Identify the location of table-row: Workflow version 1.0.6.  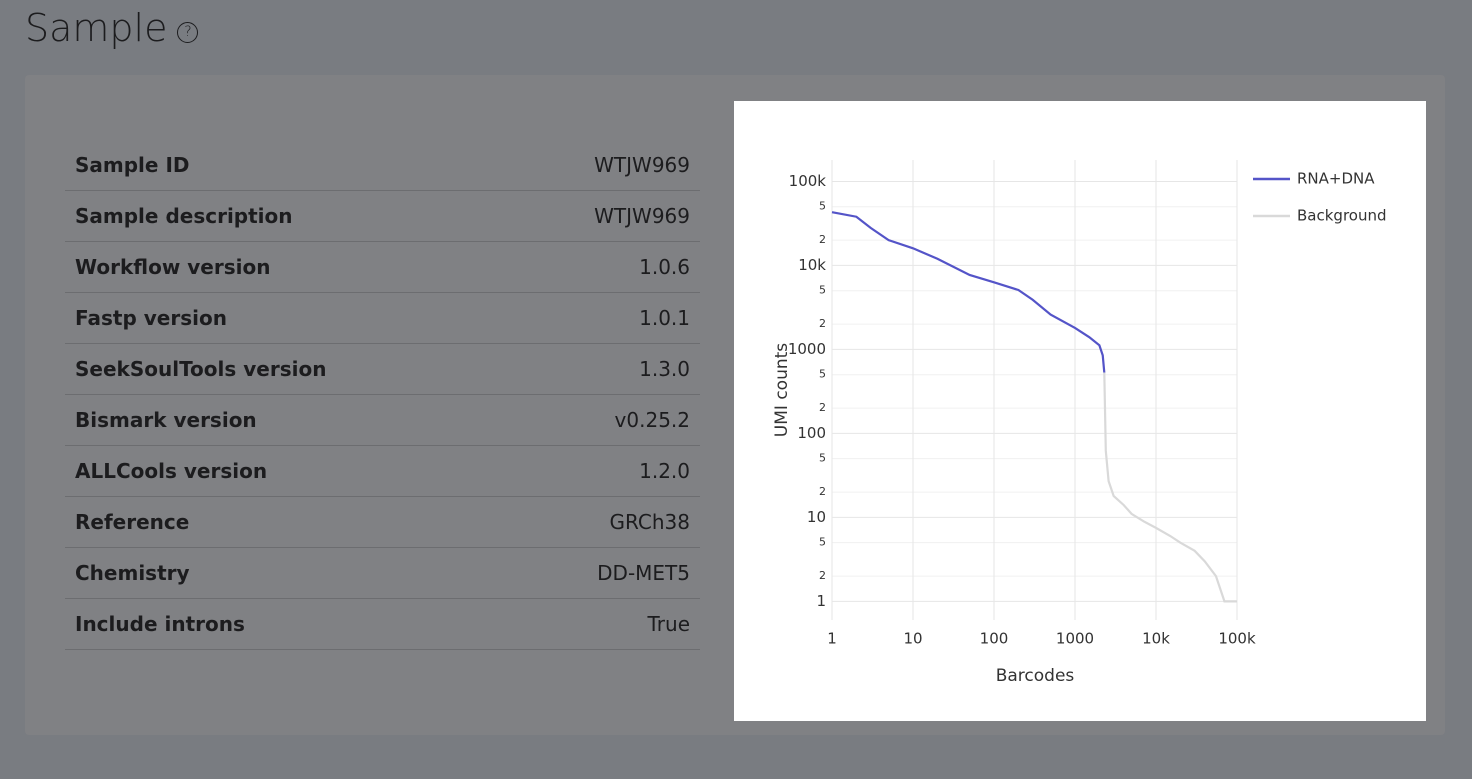
(382, 267).